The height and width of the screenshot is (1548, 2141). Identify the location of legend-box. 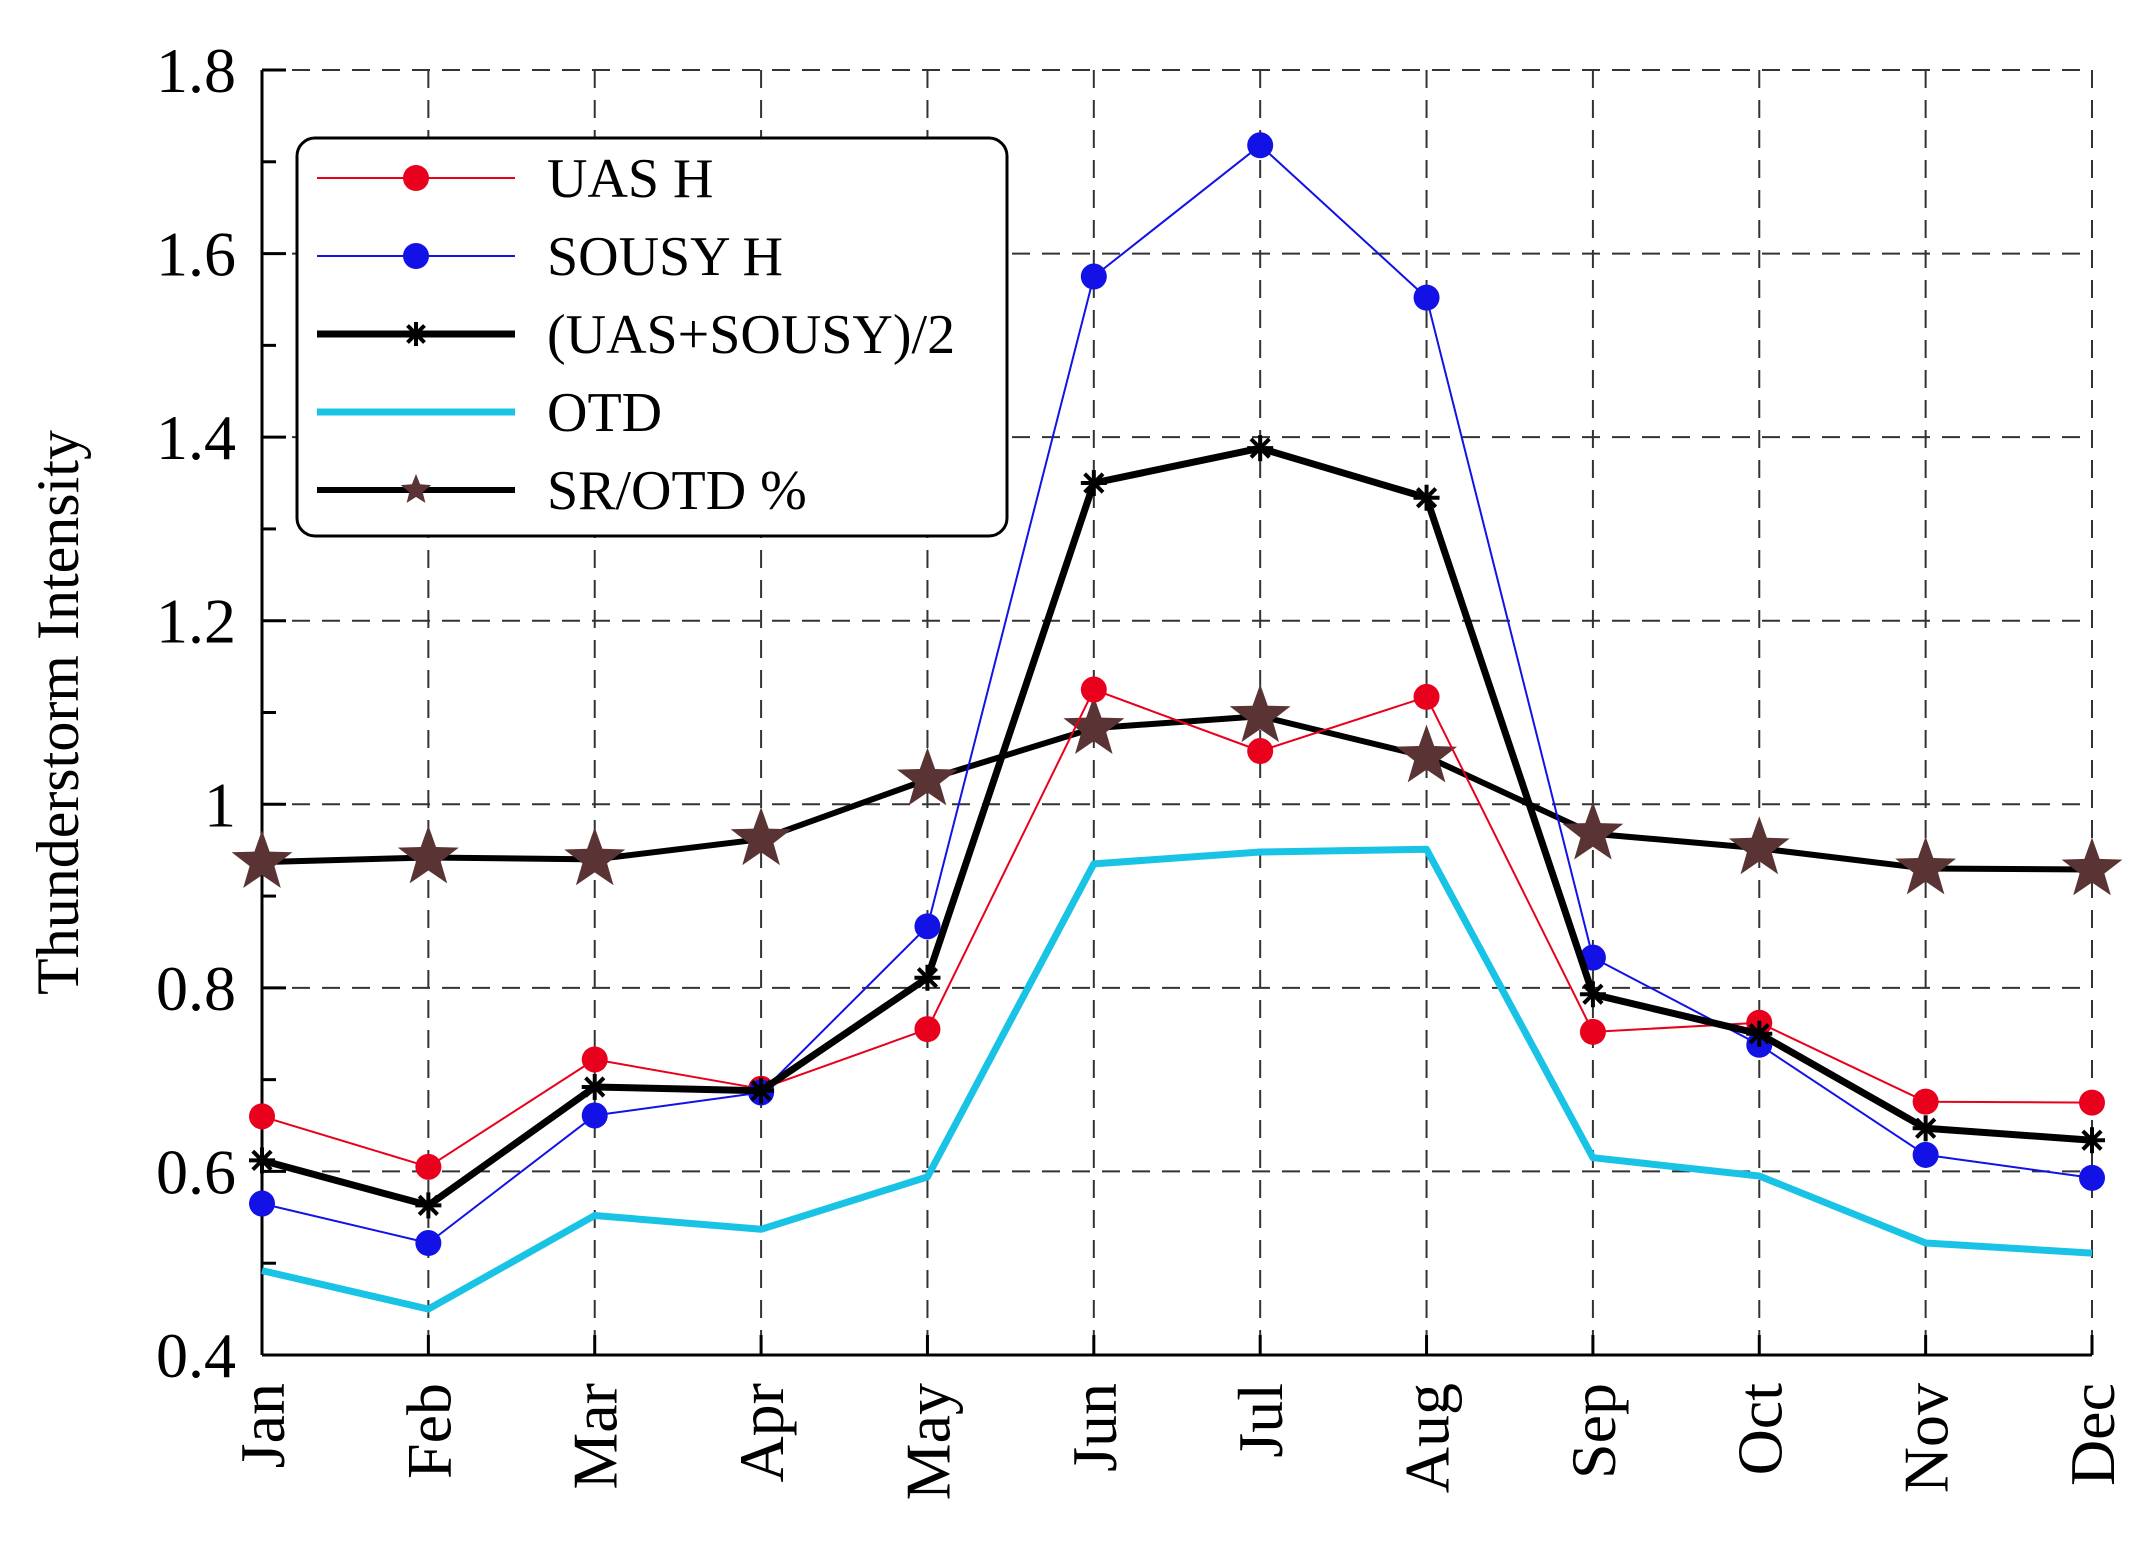
(652, 337).